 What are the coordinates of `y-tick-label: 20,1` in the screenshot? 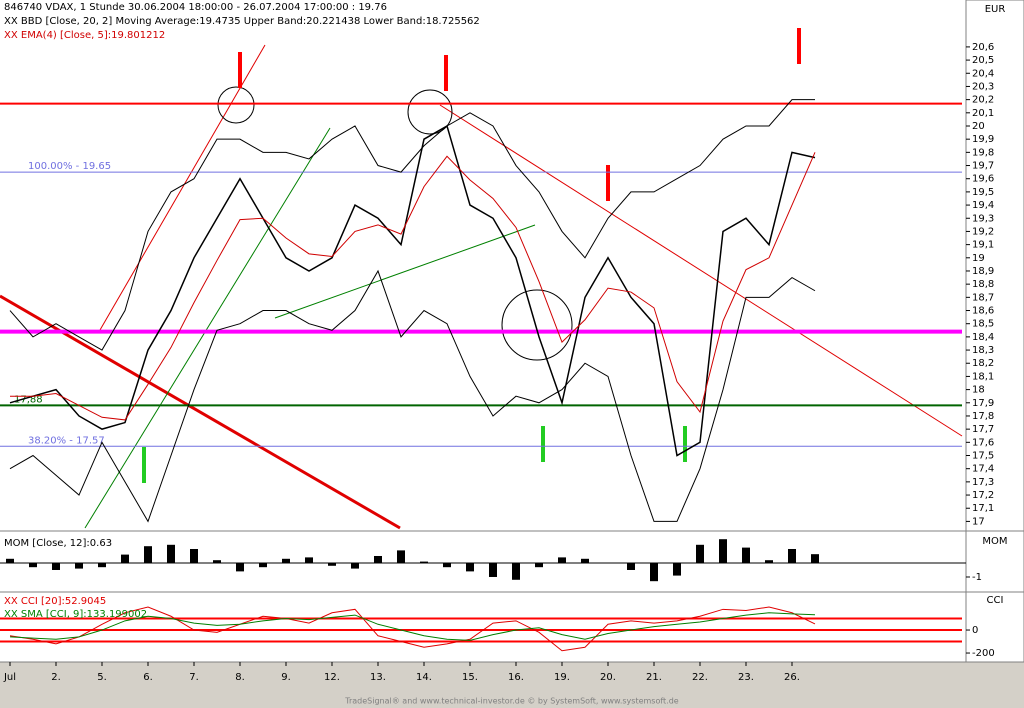 It's located at (983, 113).